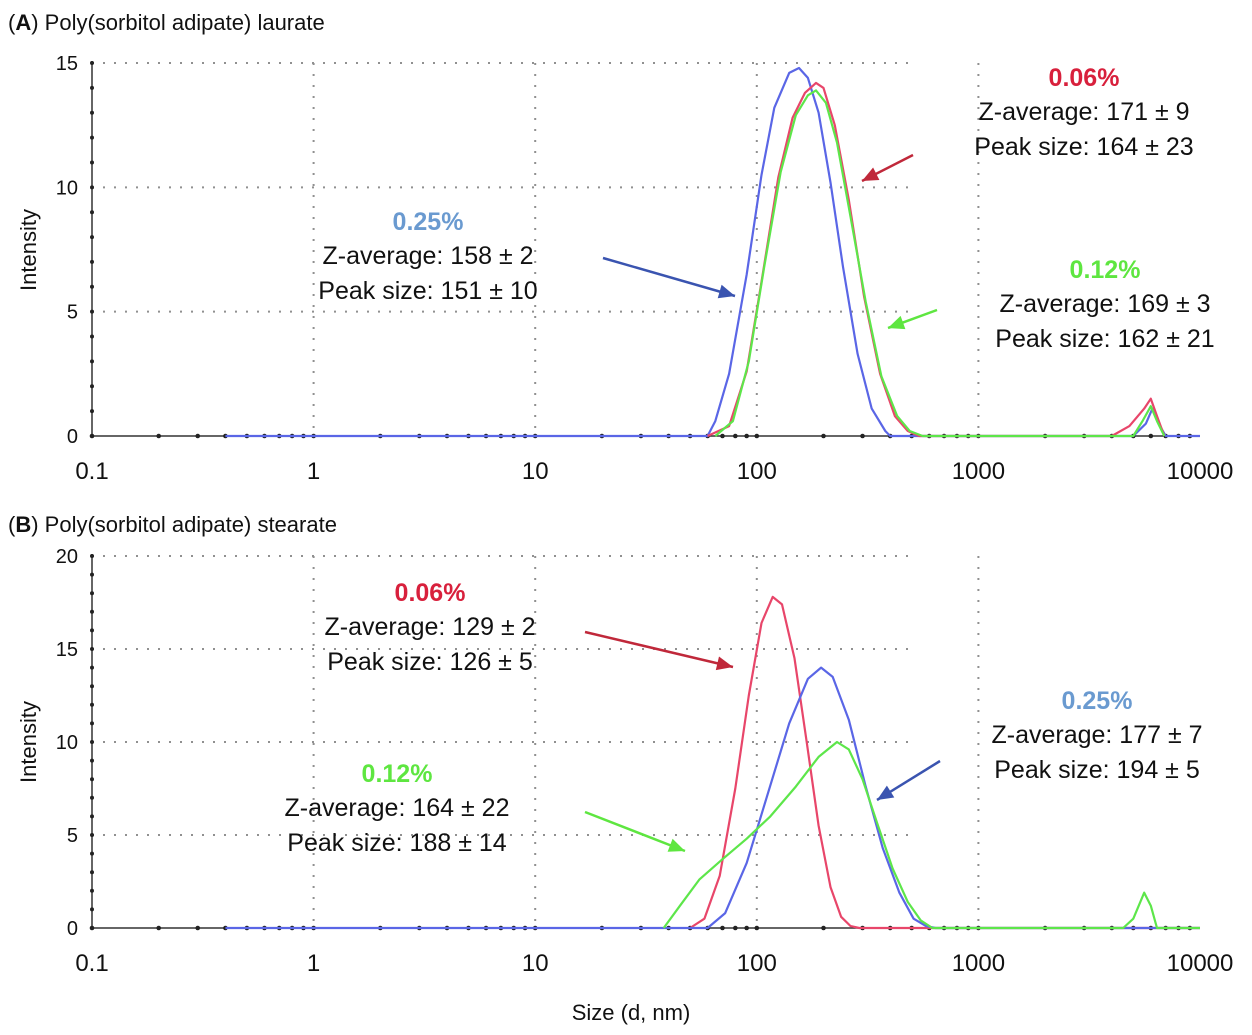 The image size is (1252, 1035). I want to click on annotation-line: Peak size: 162 ± 21, so click(1104, 339).